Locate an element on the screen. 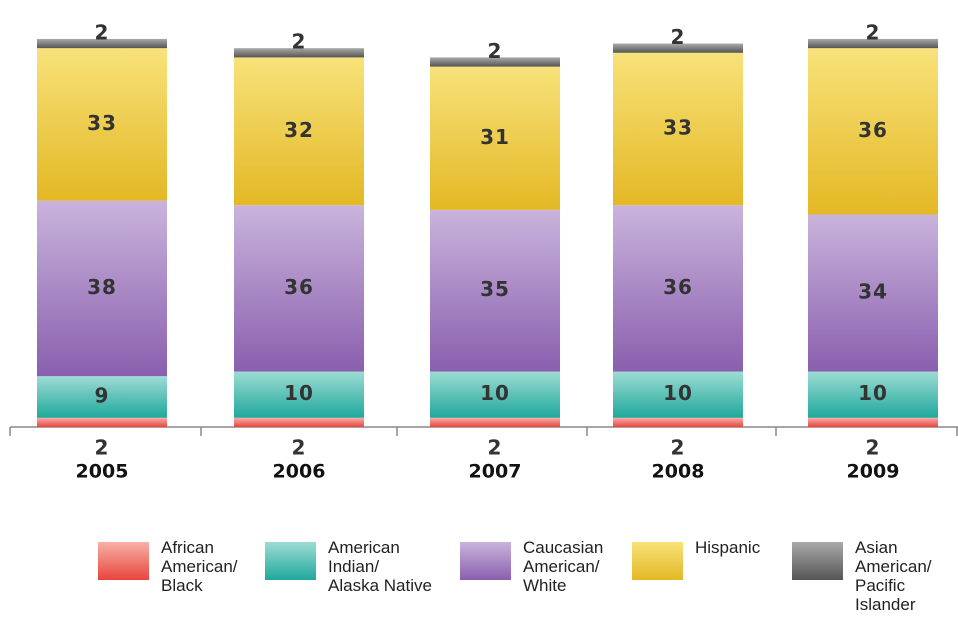 The image size is (958, 617). legend-item-caucasian: Caucasian American/ White is located at coordinates (531, 566).